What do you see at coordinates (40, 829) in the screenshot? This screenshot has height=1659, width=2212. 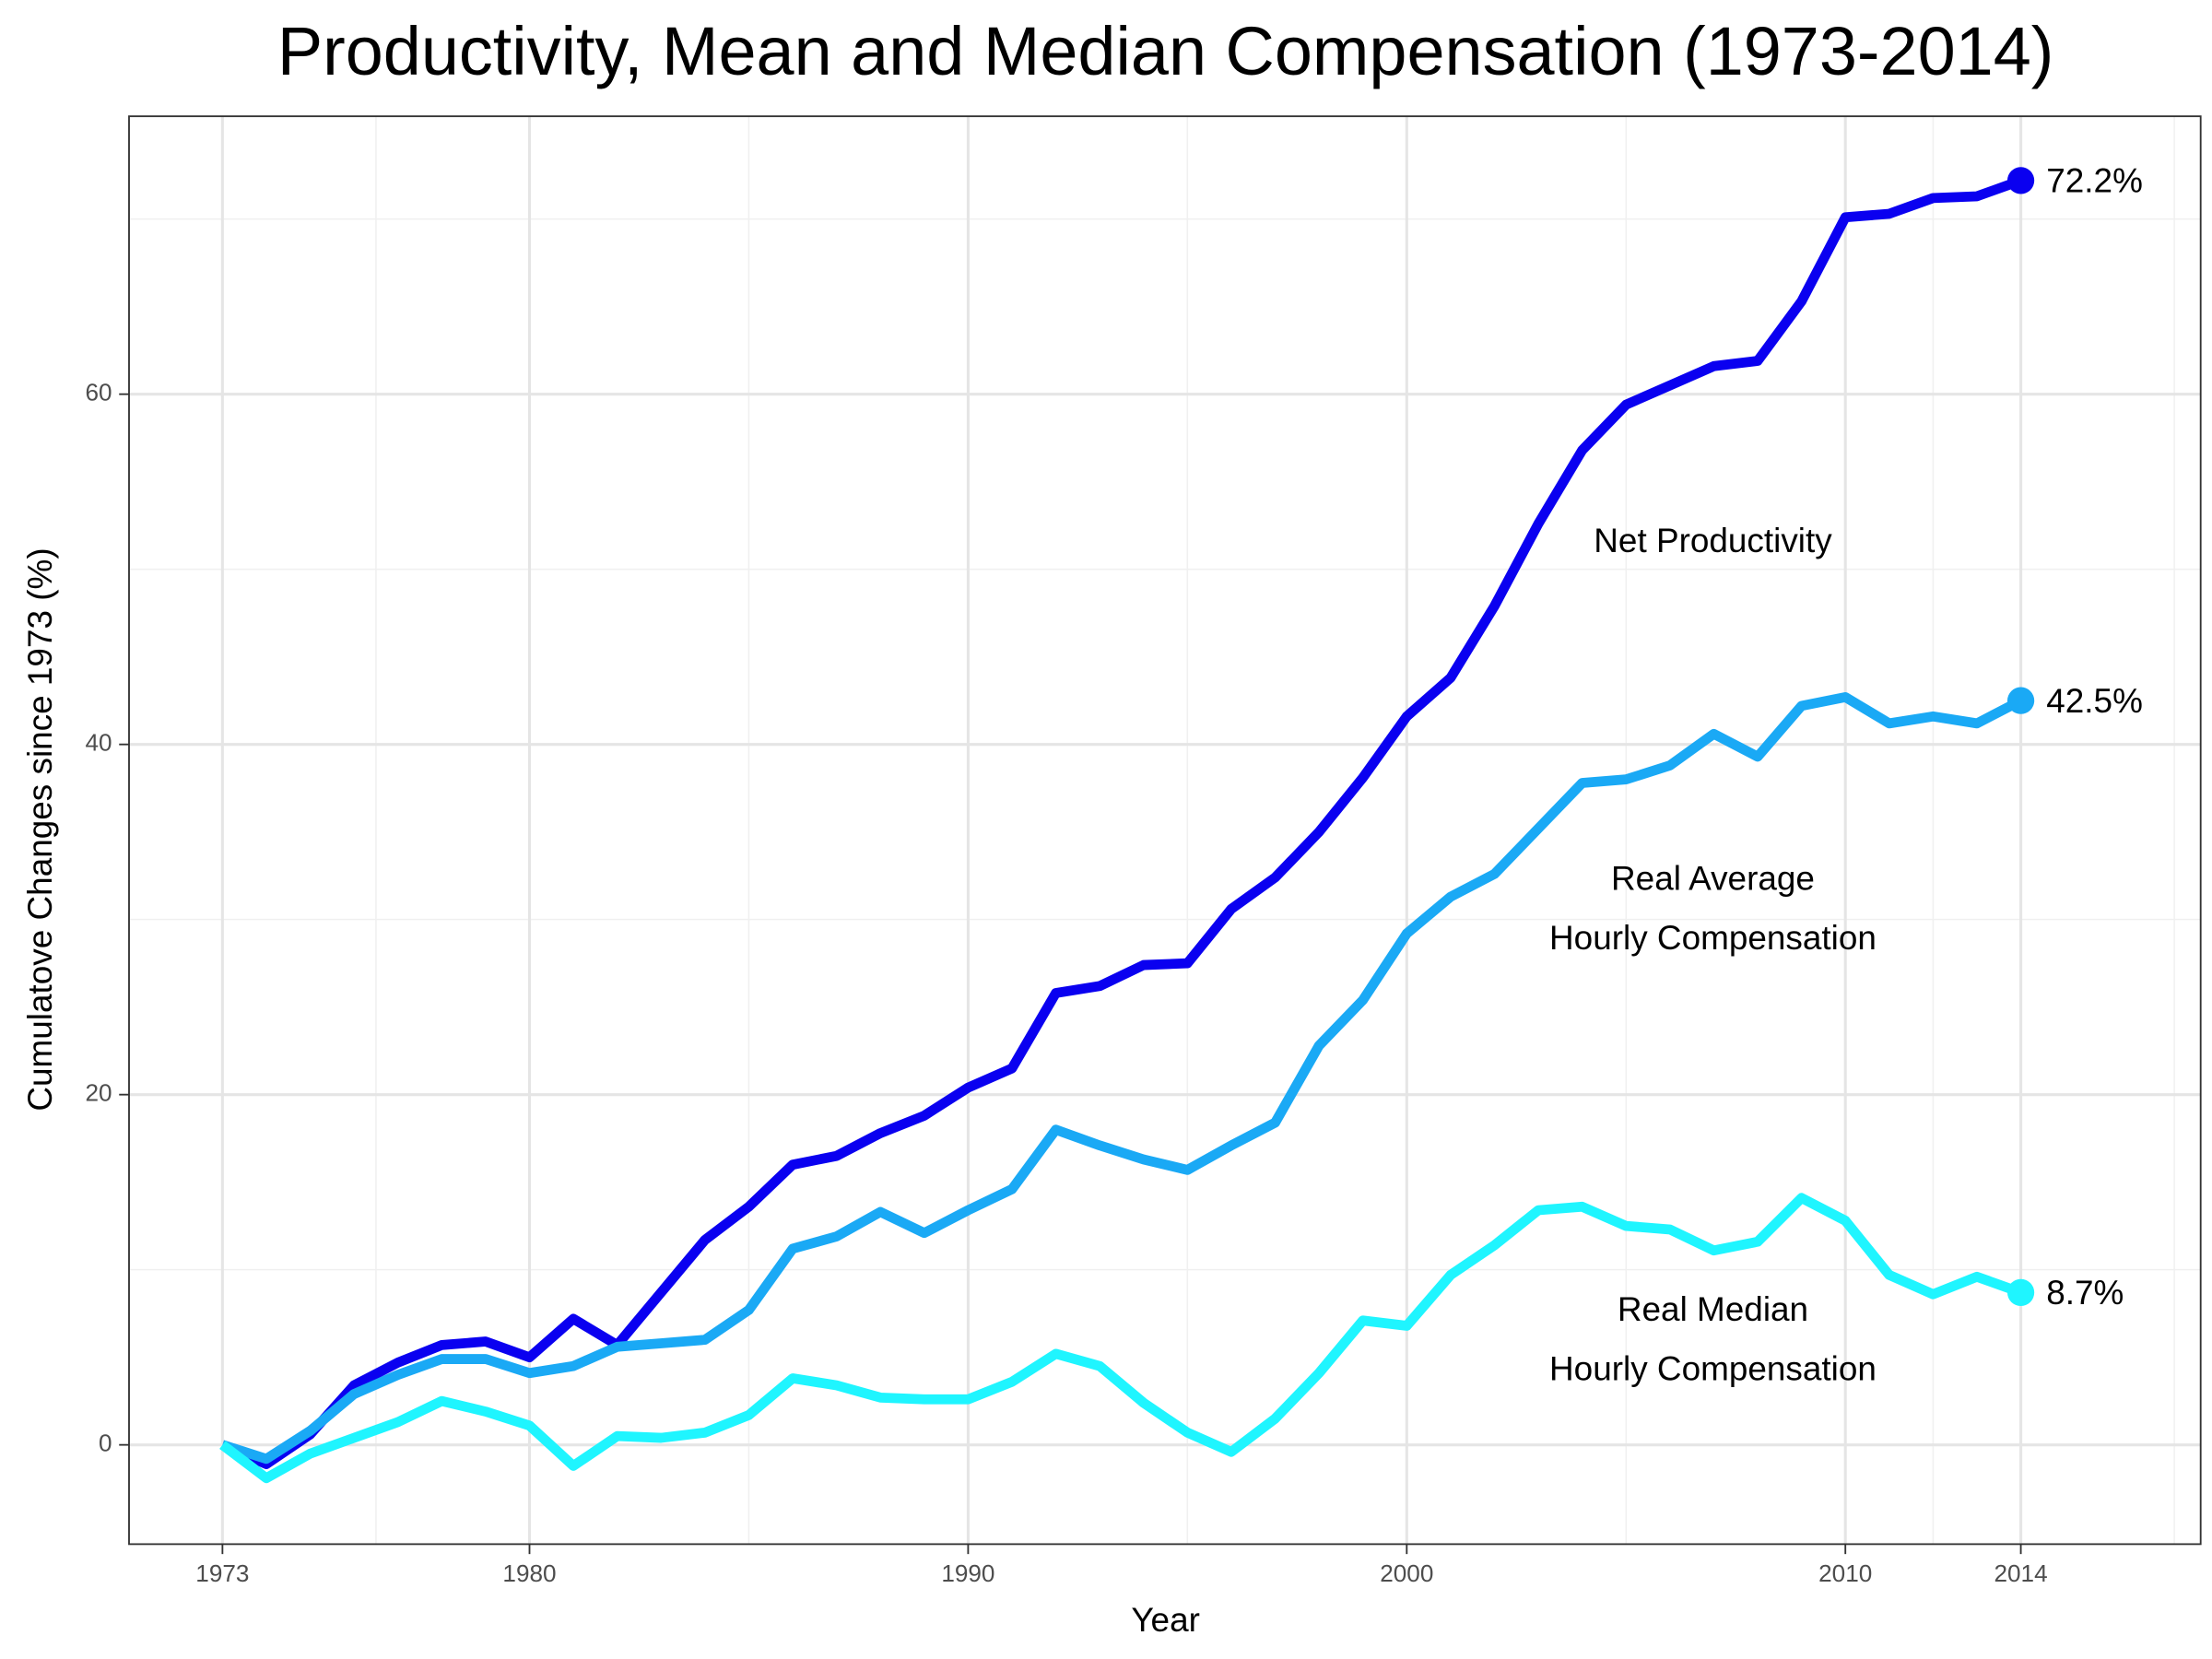 I see `y-axis-title: Cumulatove Changes since 1973 (%)` at bounding box center [40, 829].